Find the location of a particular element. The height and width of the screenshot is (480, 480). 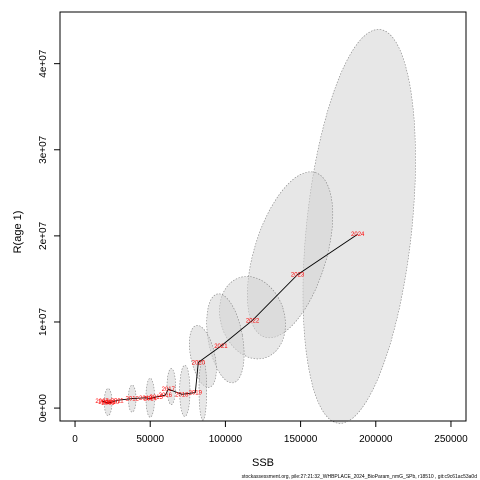

confidence-ellipse-2009 is located at coordinates (108, 402).